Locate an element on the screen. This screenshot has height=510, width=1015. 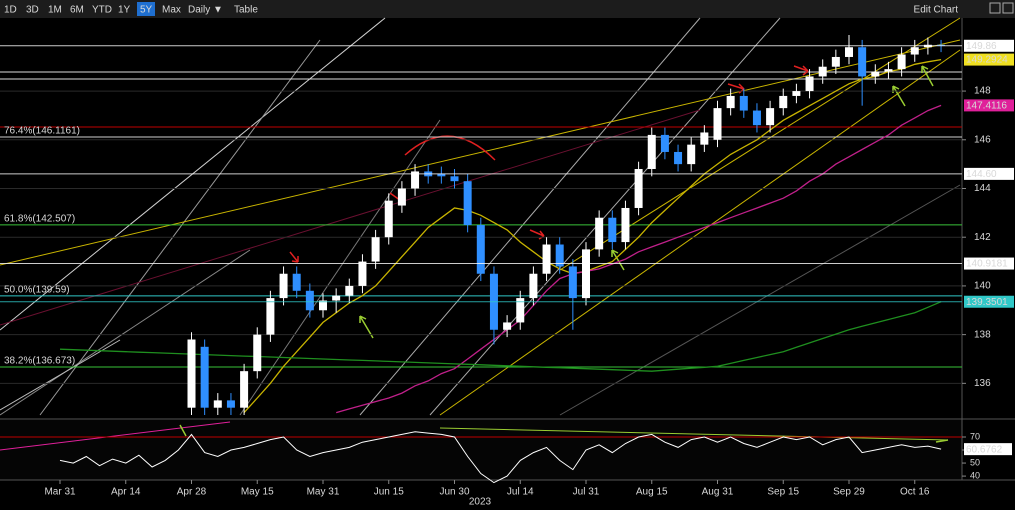
fib-label: 76.4%(146.1161) is located at coordinates (42, 131).